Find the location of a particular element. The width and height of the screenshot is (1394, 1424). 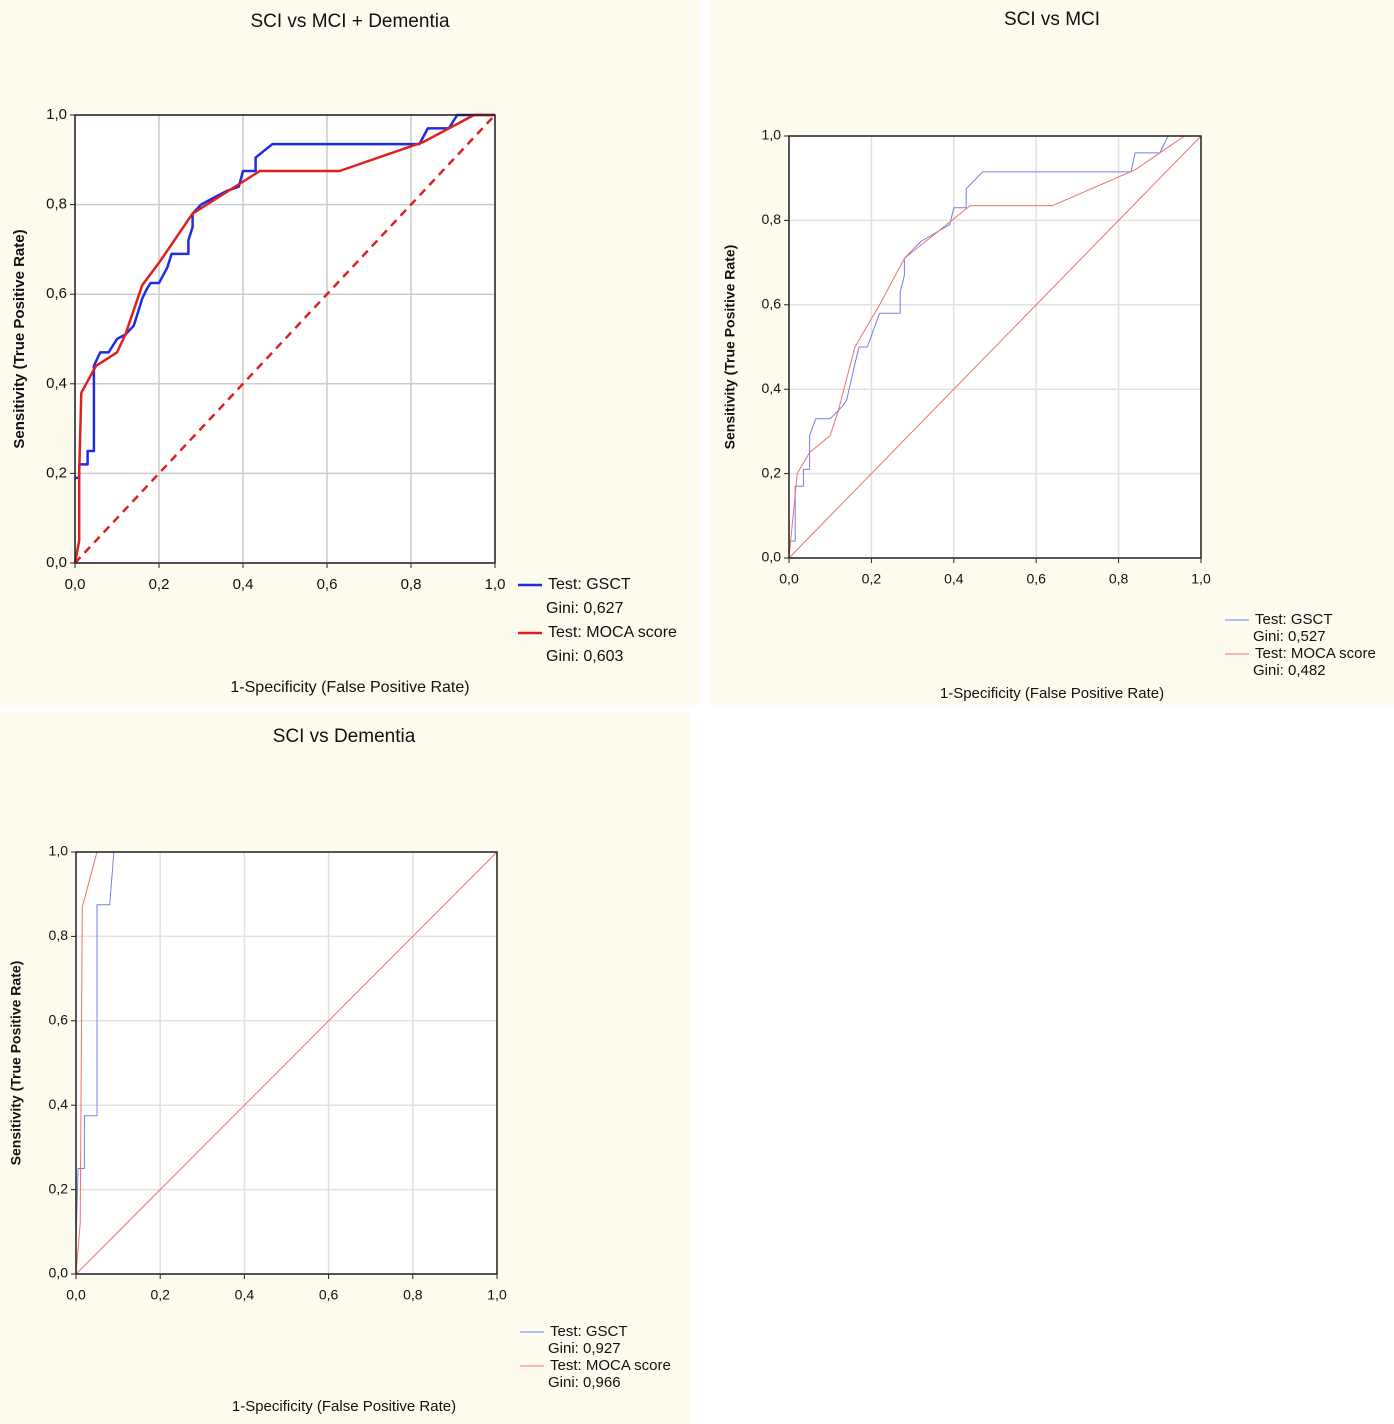

legend-note: Gini: 0,482 is located at coordinates (1289, 670).